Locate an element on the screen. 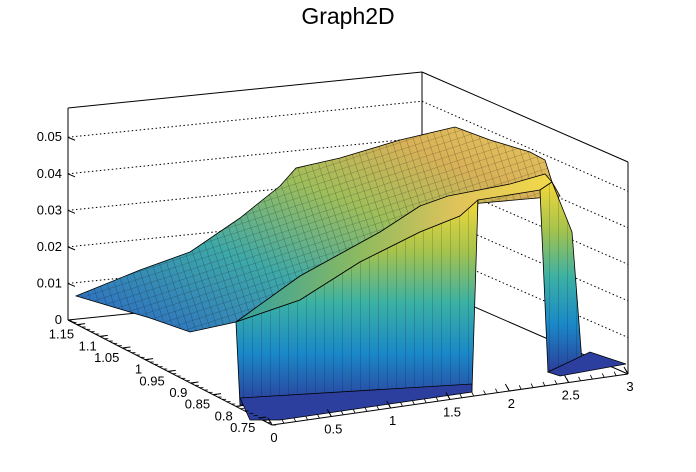 This screenshot has width=696, height=472. y-tick-label: 1.15 is located at coordinates (61, 334).